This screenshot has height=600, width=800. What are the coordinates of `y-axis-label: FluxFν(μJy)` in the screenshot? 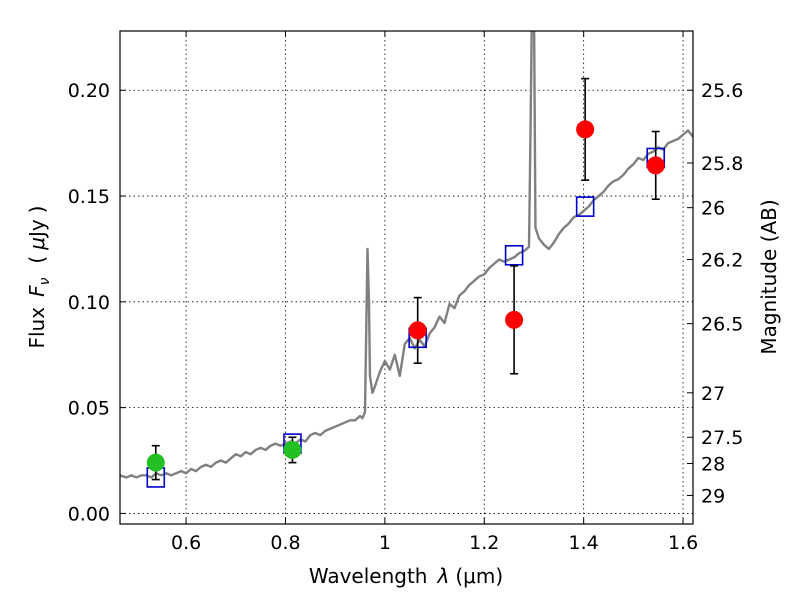 It's located at (39, 276).